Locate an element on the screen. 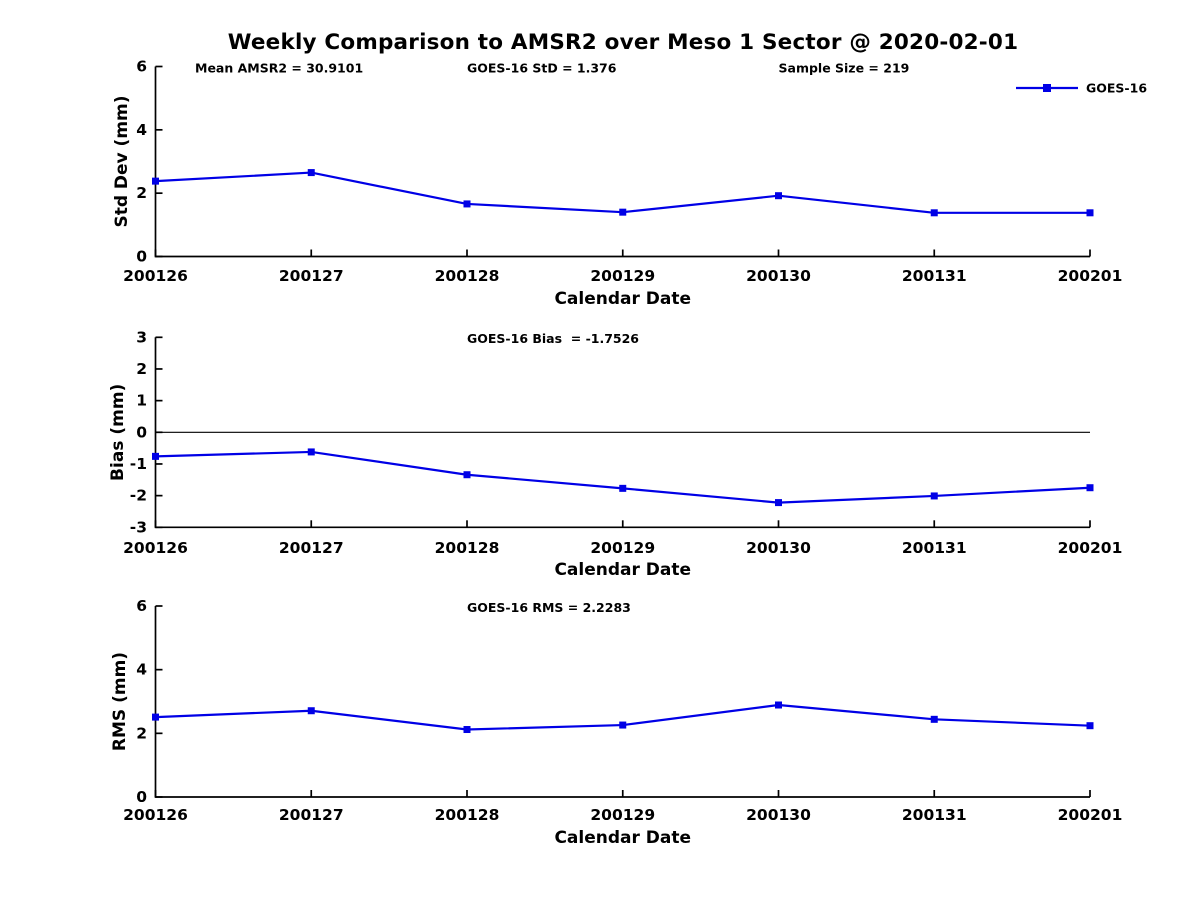 The height and width of the screenshot is (900, 1200). y-tick-label: 3 is located at coordinates (141, 337).